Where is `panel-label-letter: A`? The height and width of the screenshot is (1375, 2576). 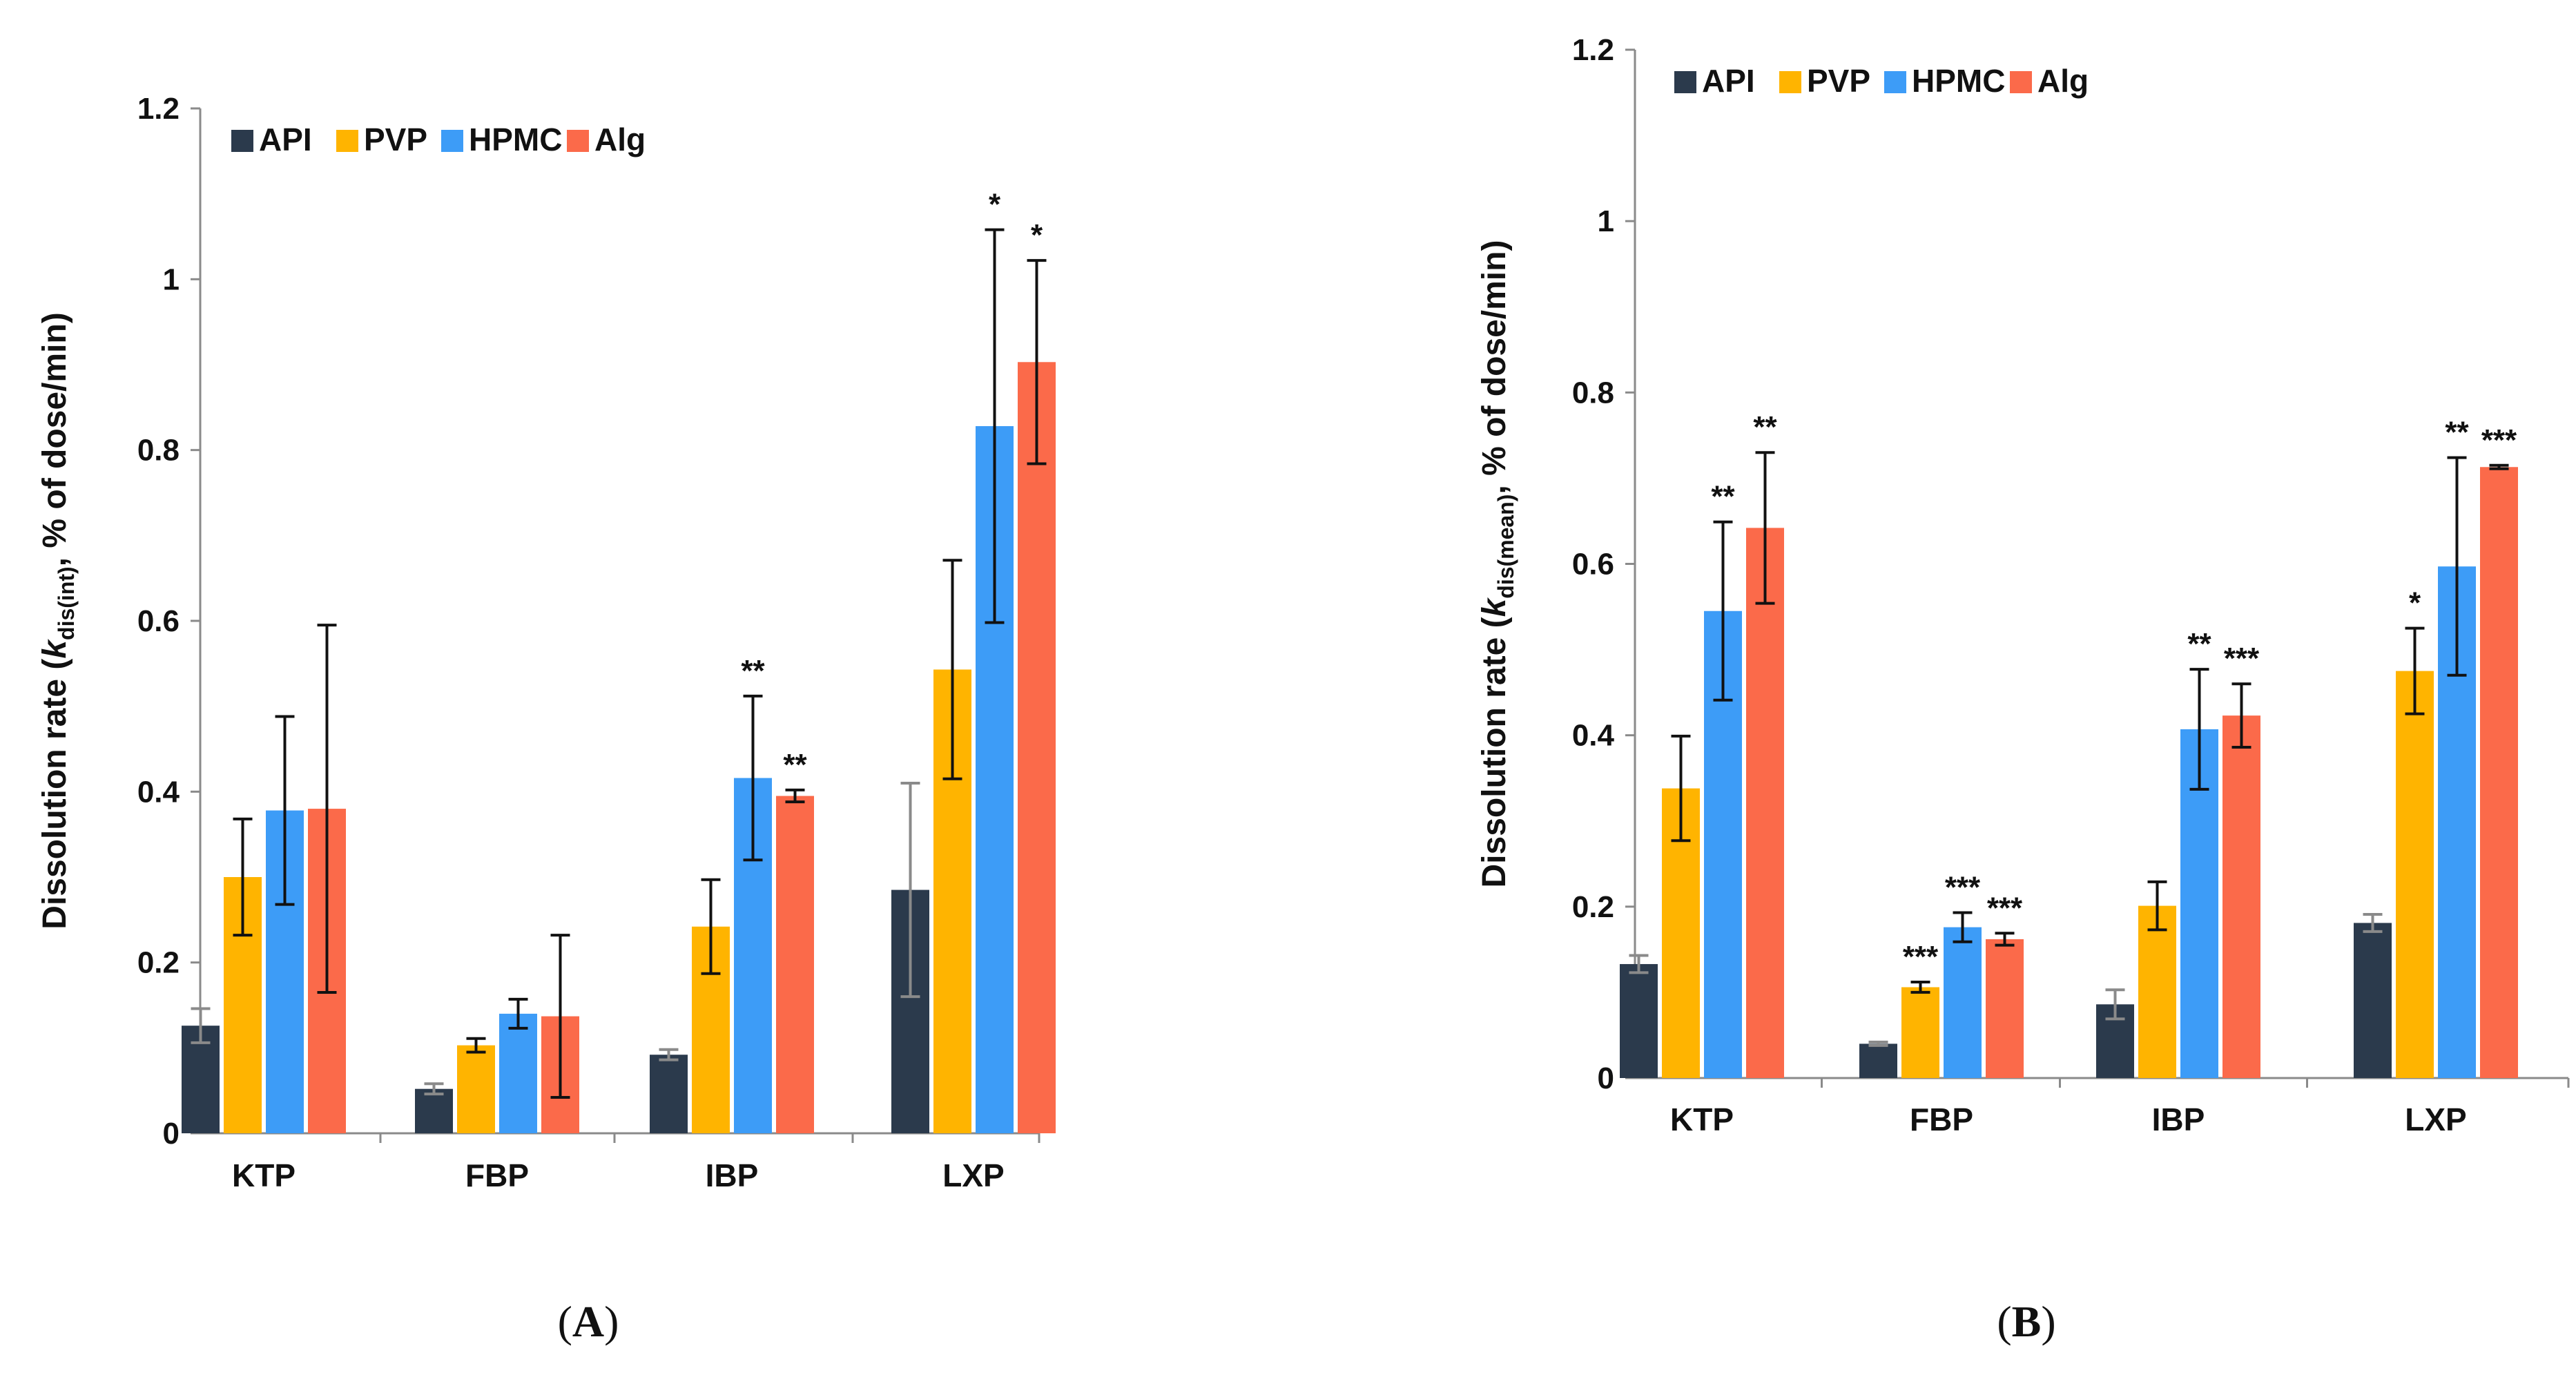 panel-label-letter: A is located at coordinates (588, 1321).